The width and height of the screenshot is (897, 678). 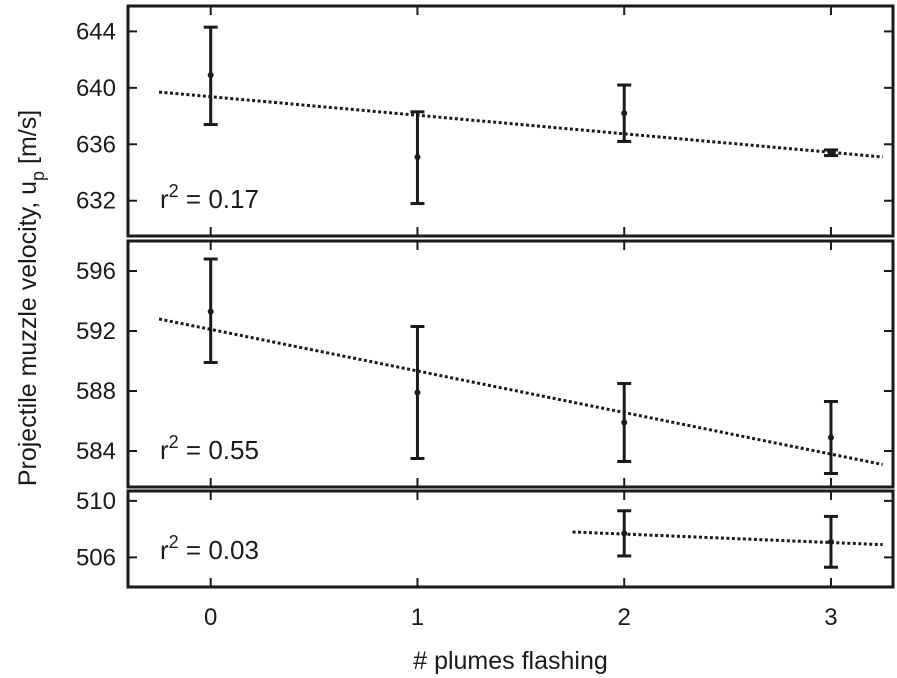 I want to click on y-tick-label: 632, so click(x=96, y=201).